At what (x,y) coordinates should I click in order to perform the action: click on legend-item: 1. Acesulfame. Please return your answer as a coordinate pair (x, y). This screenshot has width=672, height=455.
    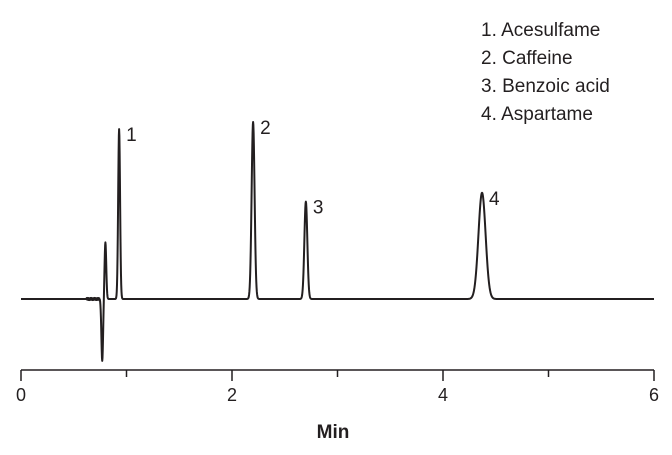
    Looking at the image, I should click on (540, 30).